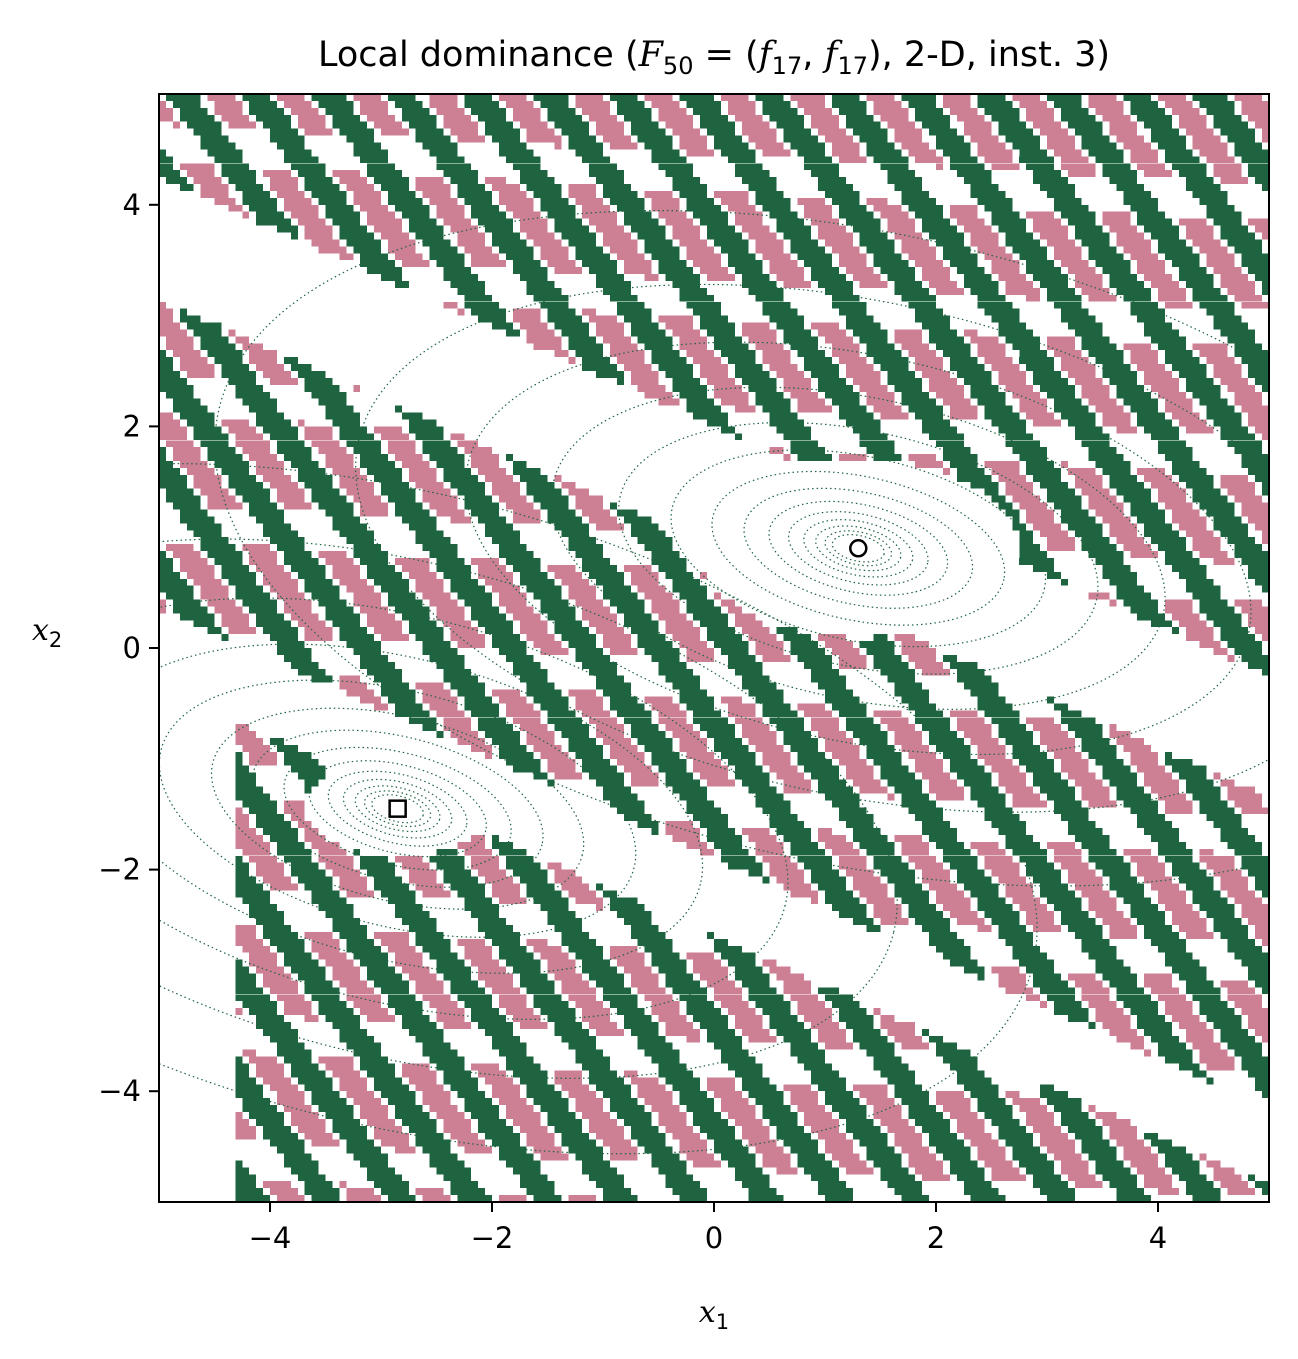  I want to click on optimum-circle-marker, so click(858, 548).